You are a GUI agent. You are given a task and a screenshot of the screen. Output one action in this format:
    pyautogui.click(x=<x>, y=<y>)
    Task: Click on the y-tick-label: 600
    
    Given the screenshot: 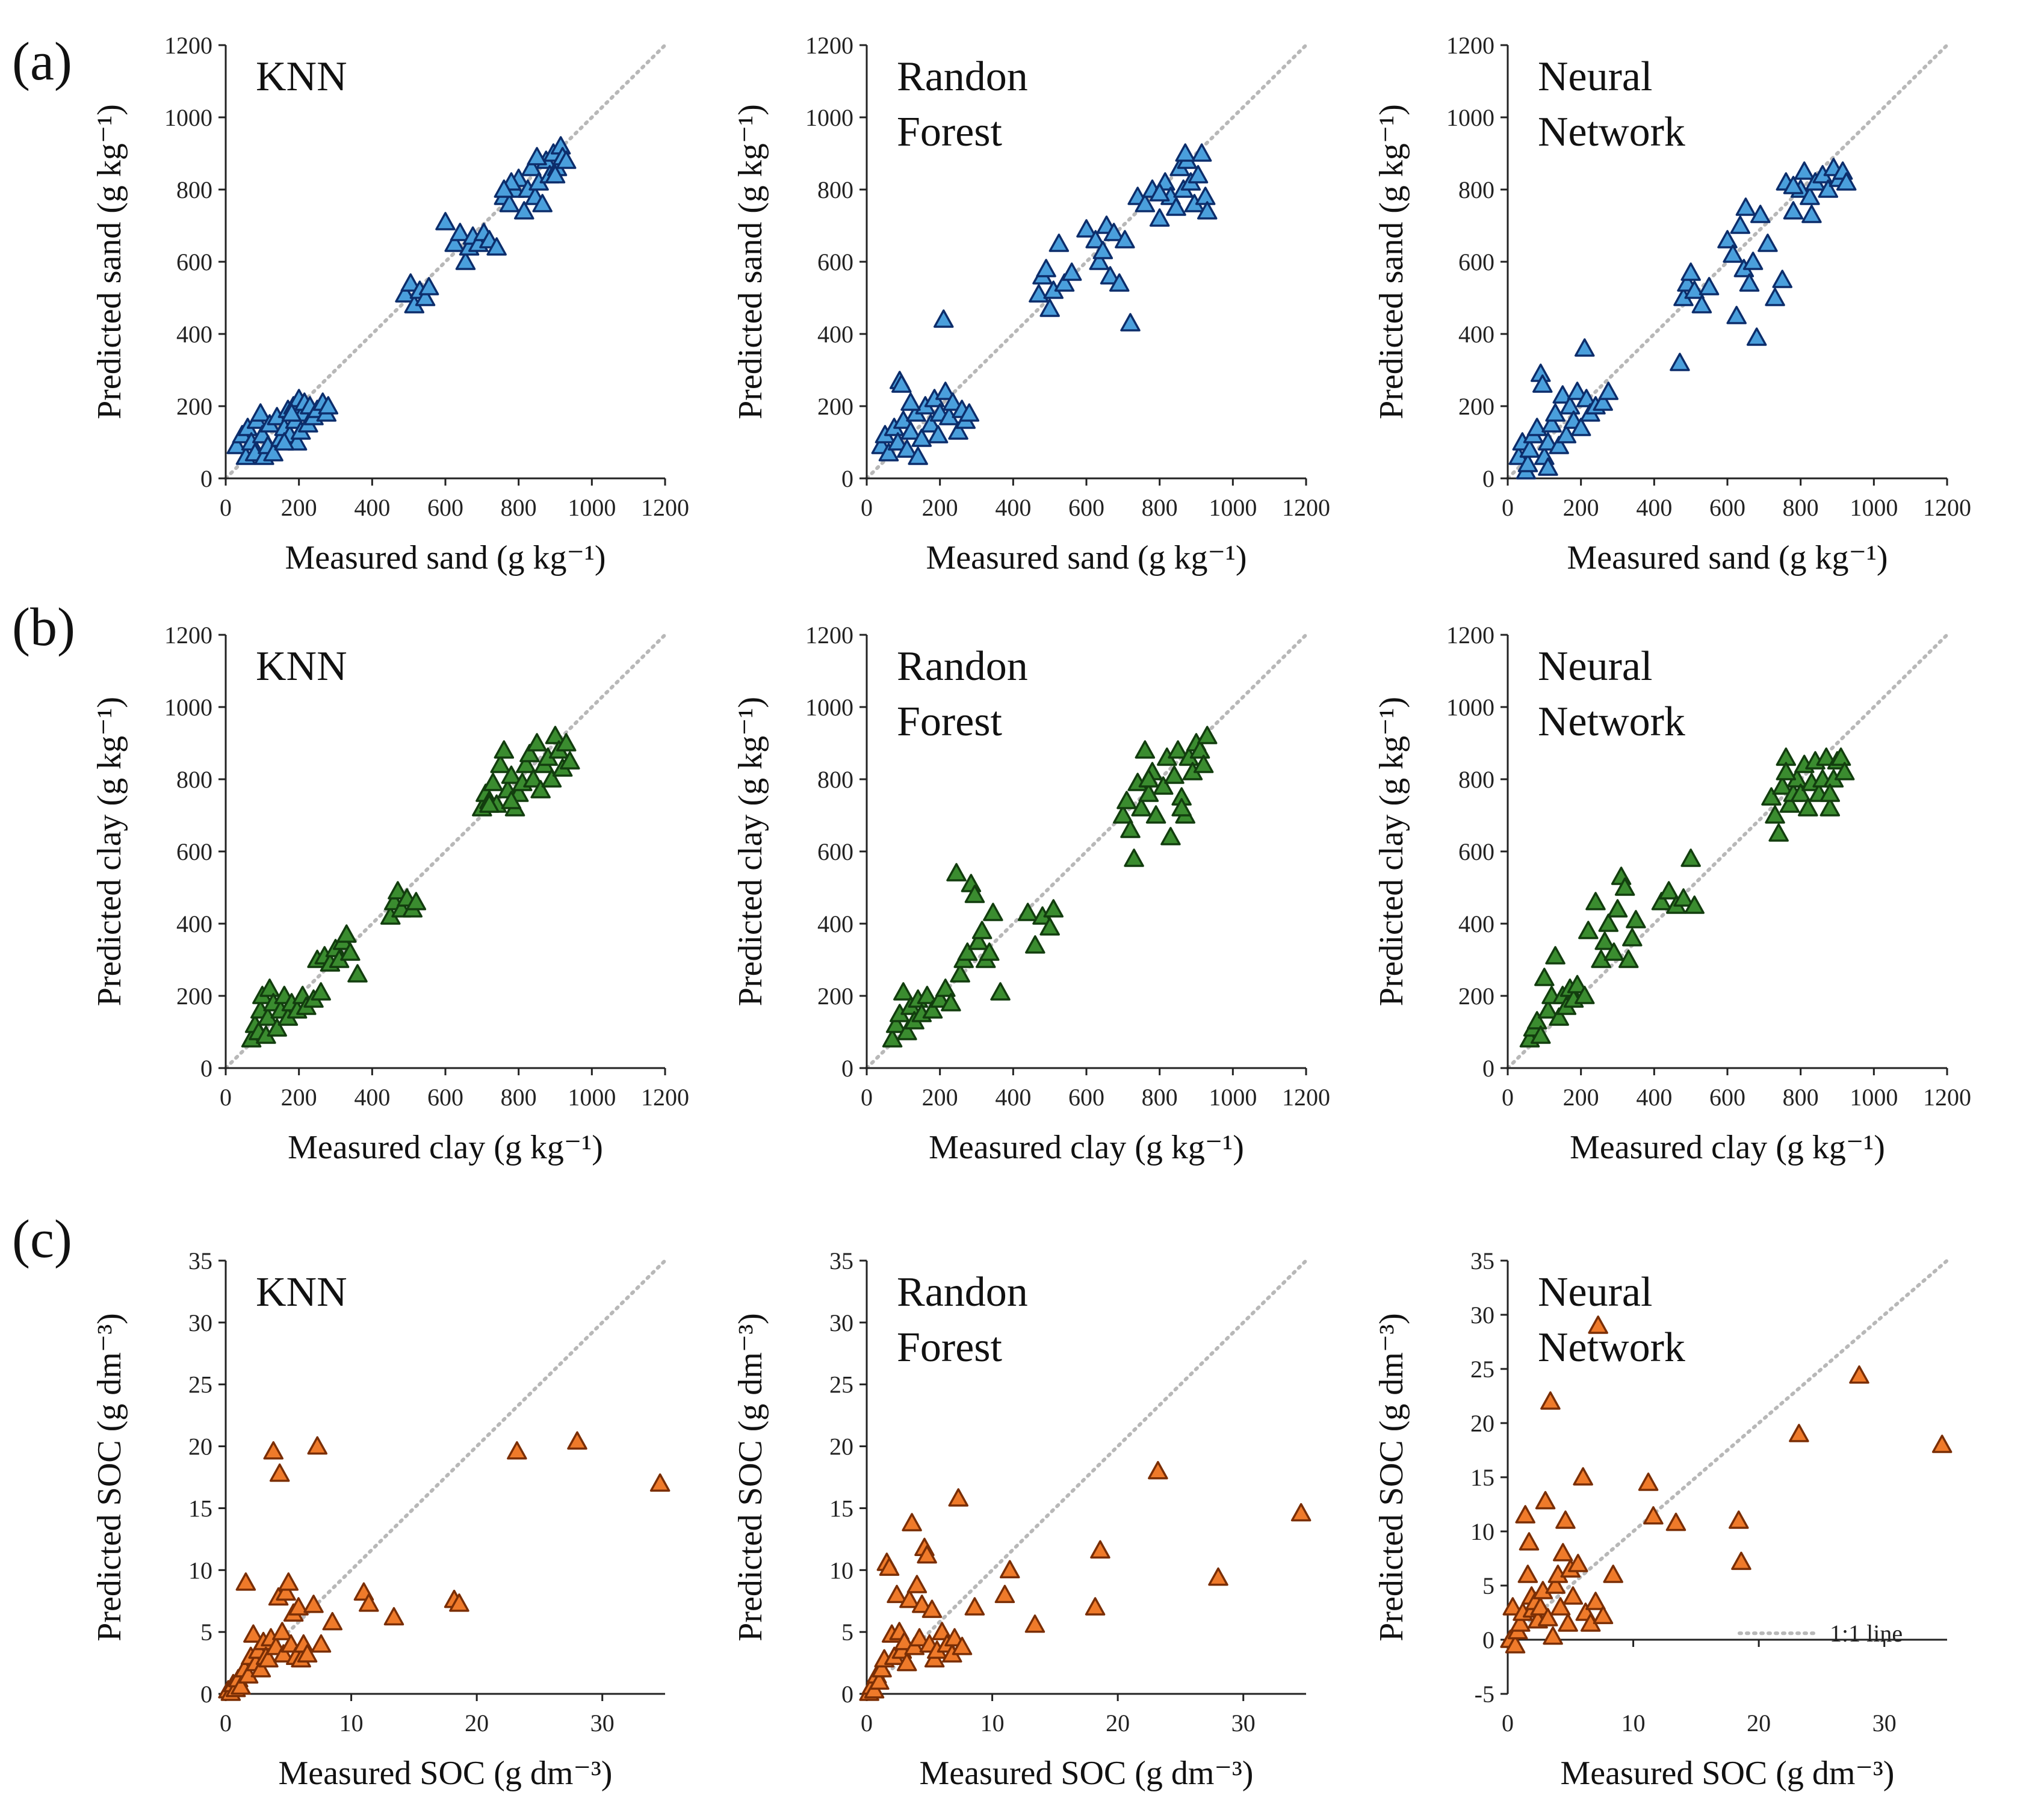 What is the action you would take?
    pyautogui.click(x=1476, y=262)
    